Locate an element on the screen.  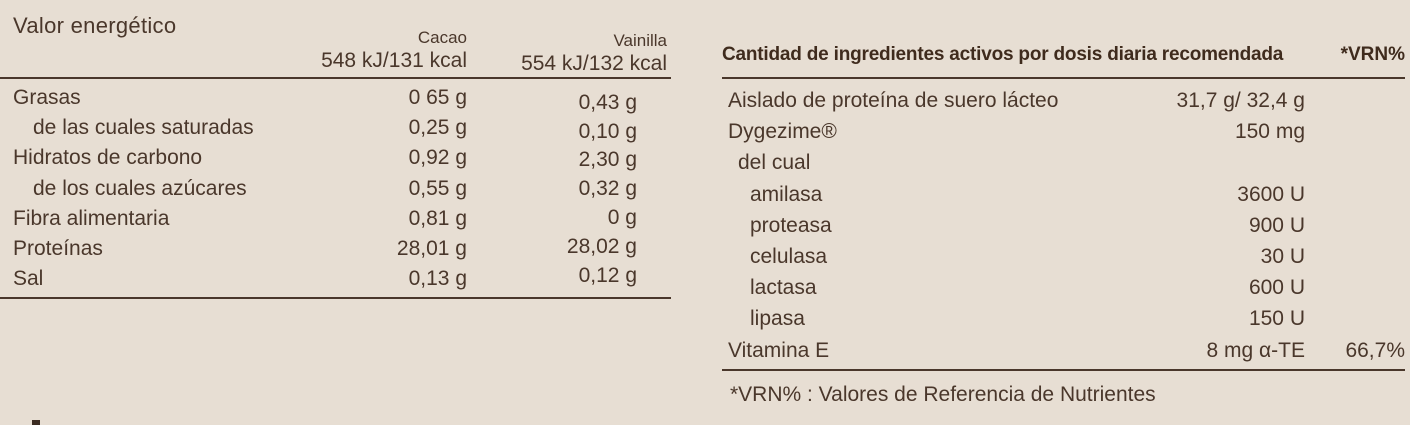
ingredient-label: Vitamina E is located at coordinates (779, 350).